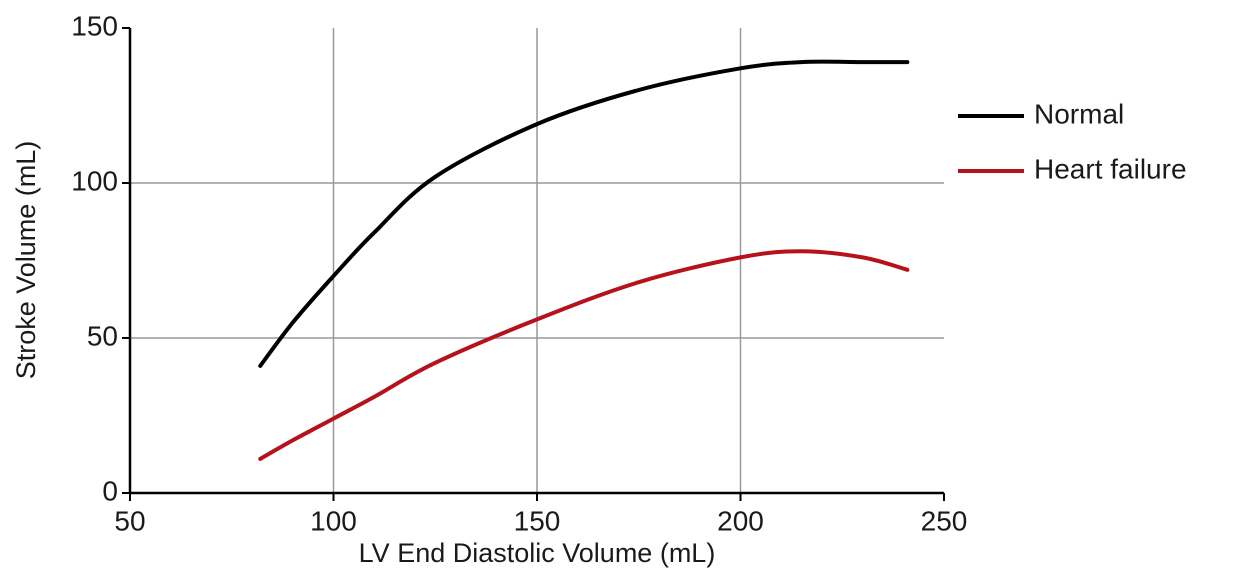 The image size is (1236, 580). Describe the element at coordinates (1110, 168) in the screenshot. I see `legend-label: Heart failure` at that location.